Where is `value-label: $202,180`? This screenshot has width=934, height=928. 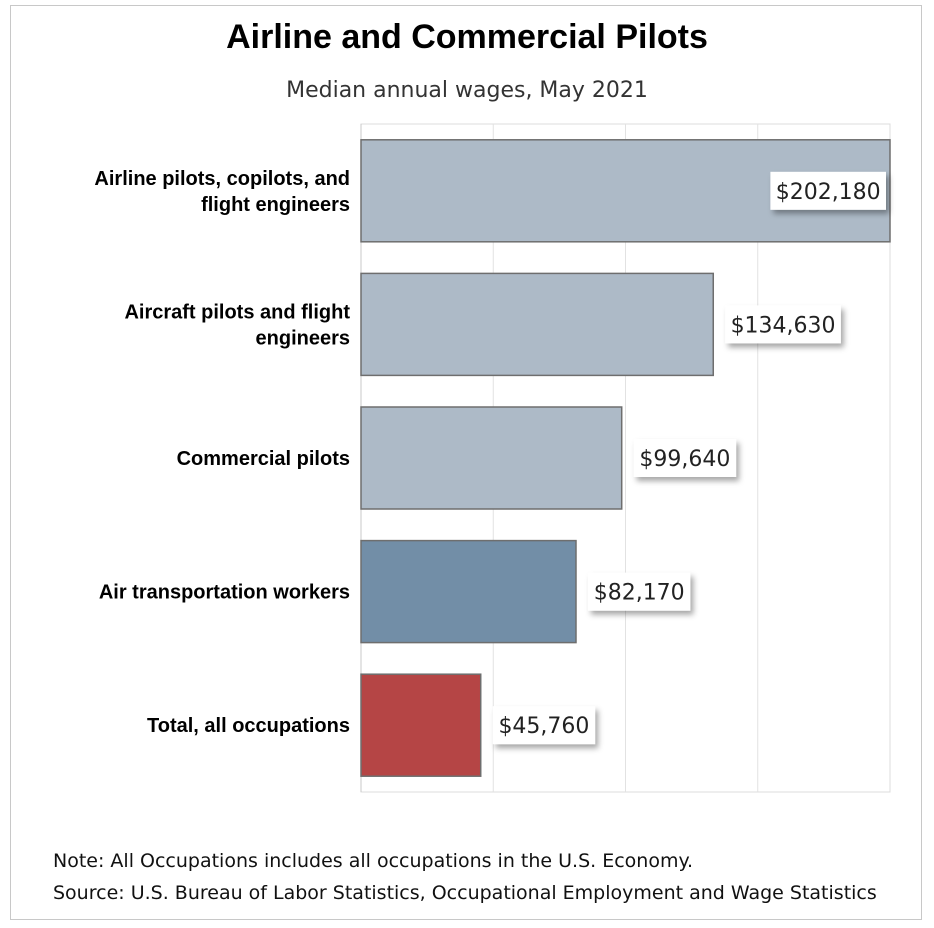 value-label: $202,180 is located at coordinates (828, 192).